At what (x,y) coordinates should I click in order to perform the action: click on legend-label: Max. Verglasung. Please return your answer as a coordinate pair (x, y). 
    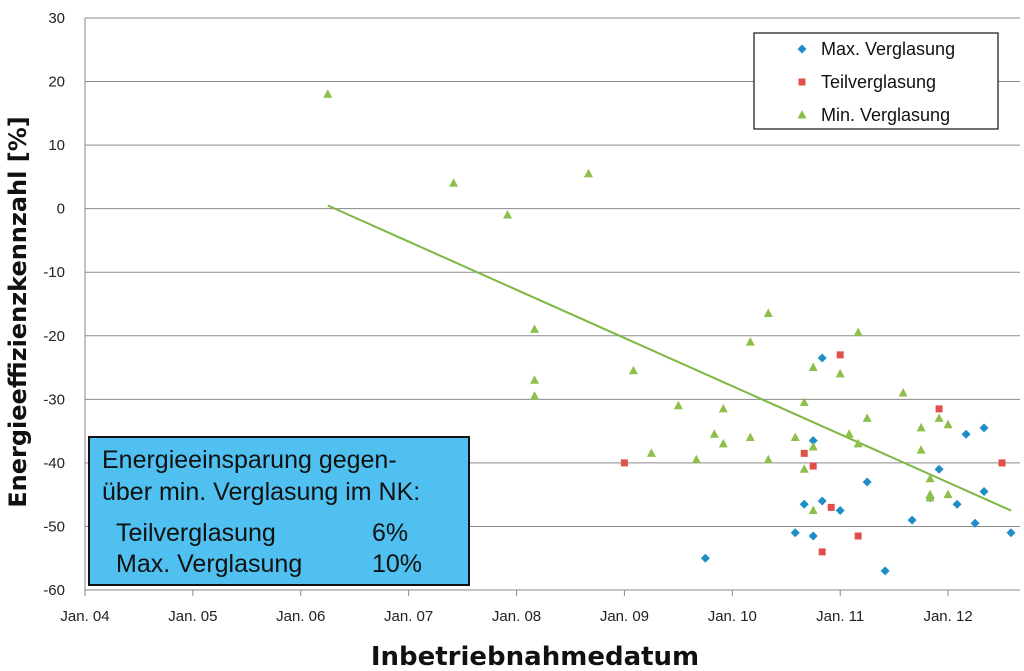
    Looking at the image, I should click on (888, 49).